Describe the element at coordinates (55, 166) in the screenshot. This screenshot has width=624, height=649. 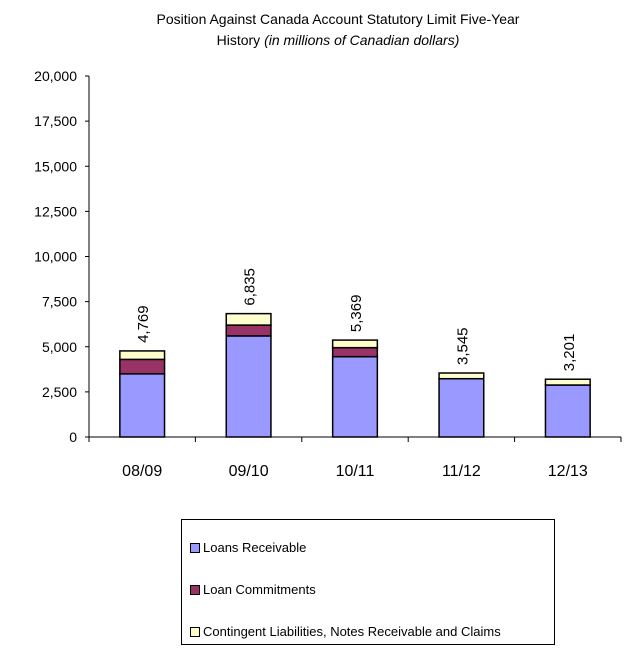
I see `y-tick-label: 15,000` at that location.